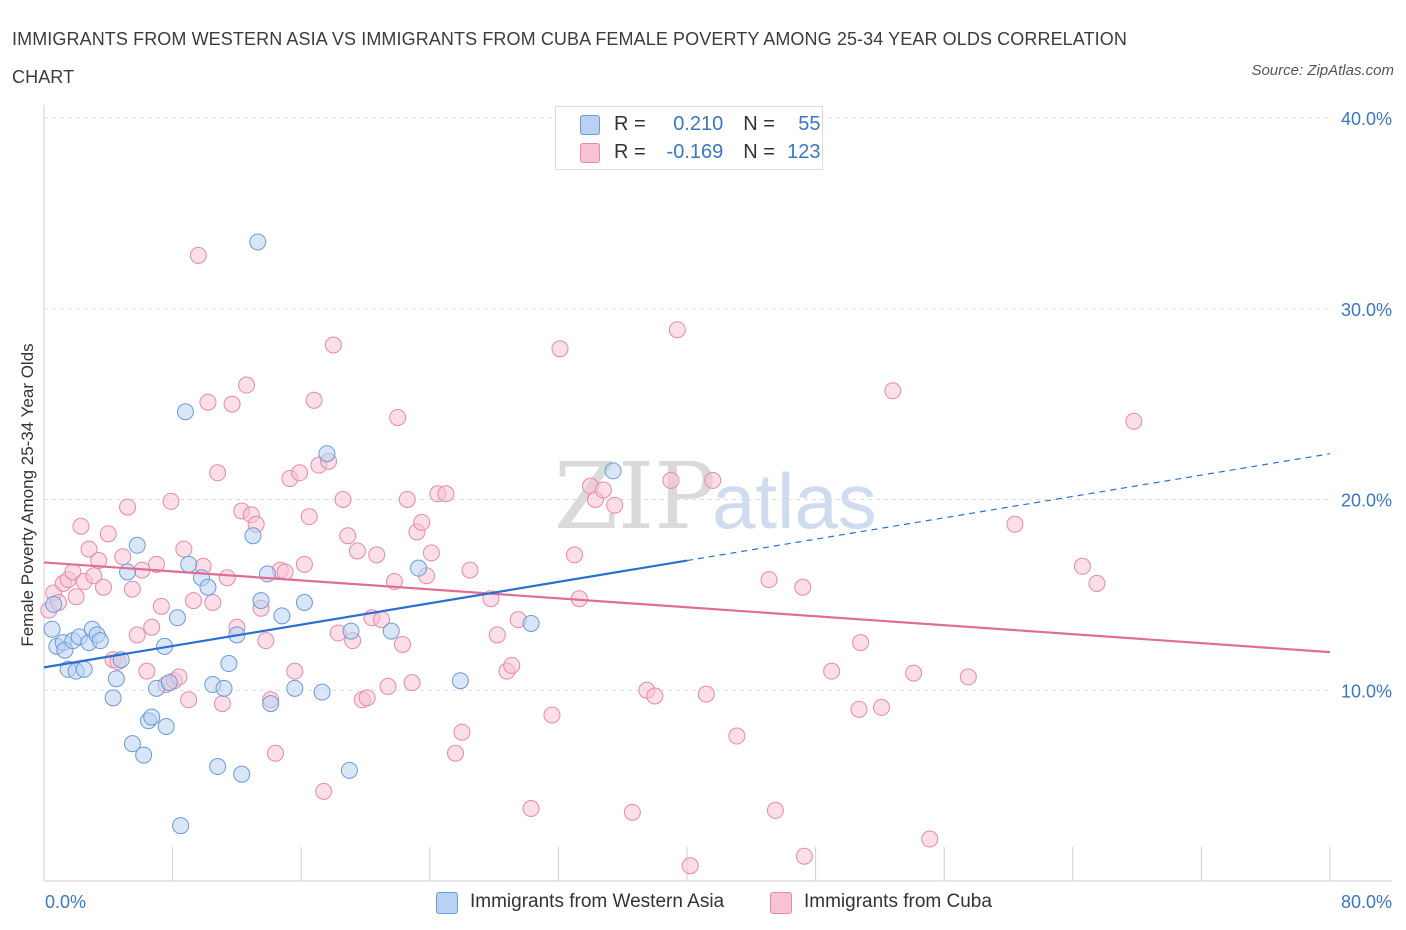  What do you see at coordinates (898, 901) in the screenshot?
I see `legend-label: Immigrants from Cuba` at bounding box center [898, 901].